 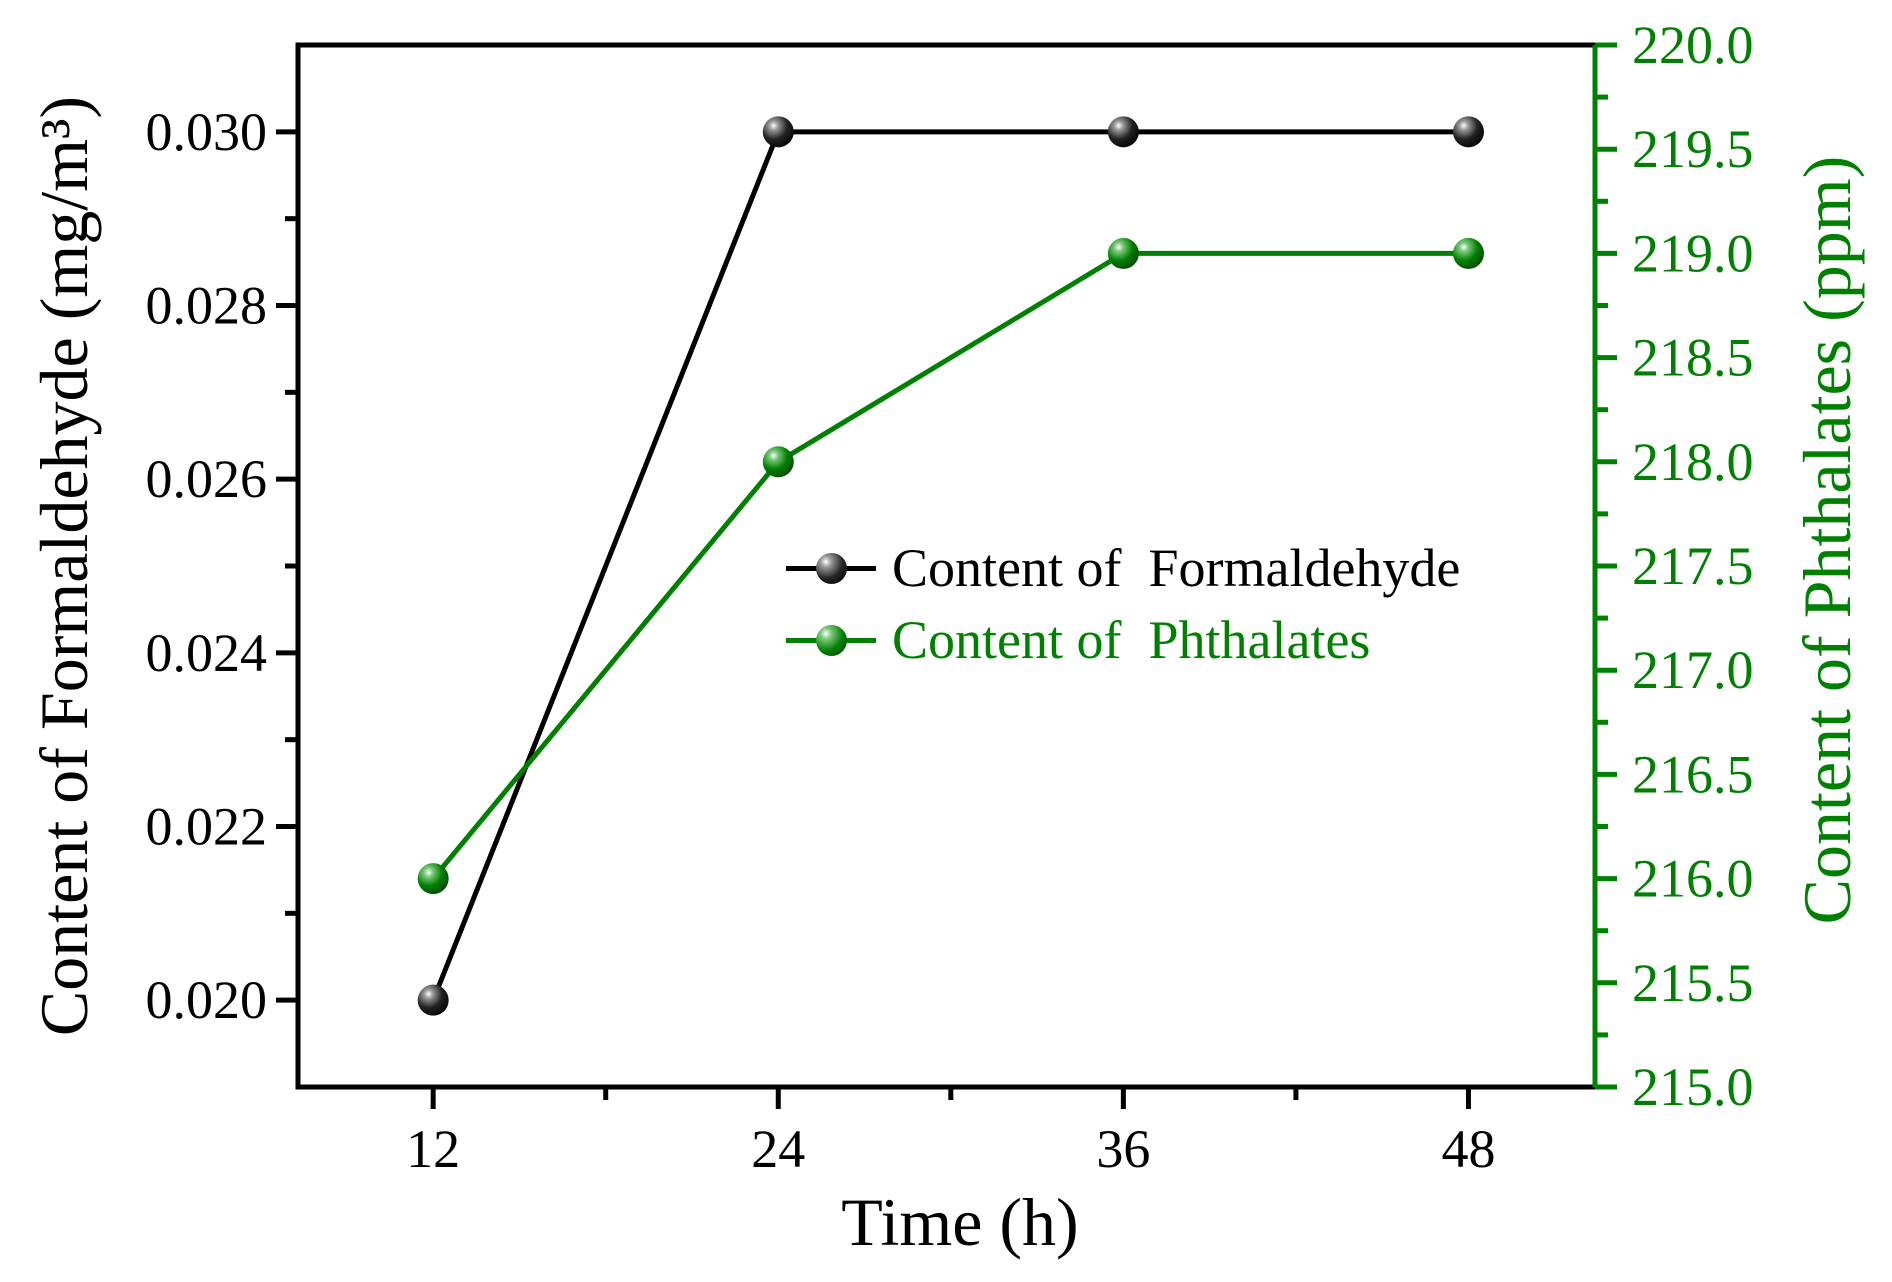 I want to click on right-tick-label: 216.0, so click(x=1693, y=879).